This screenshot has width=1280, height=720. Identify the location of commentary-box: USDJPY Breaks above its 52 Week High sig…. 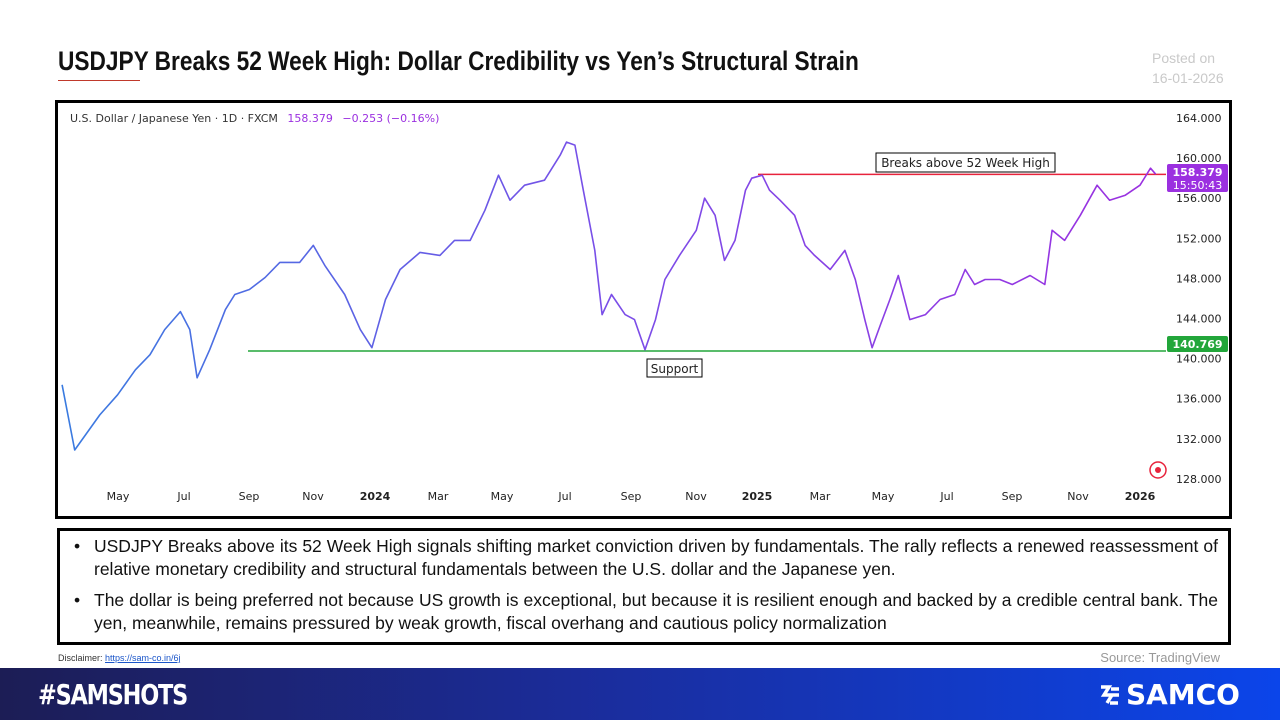
(644, 586).